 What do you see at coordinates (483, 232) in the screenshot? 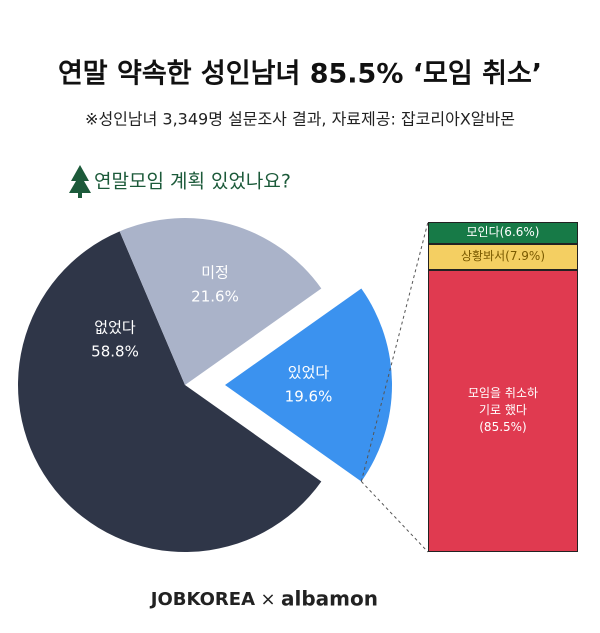
I see `bar-label: 모인다` at bounding box center [483, 232].